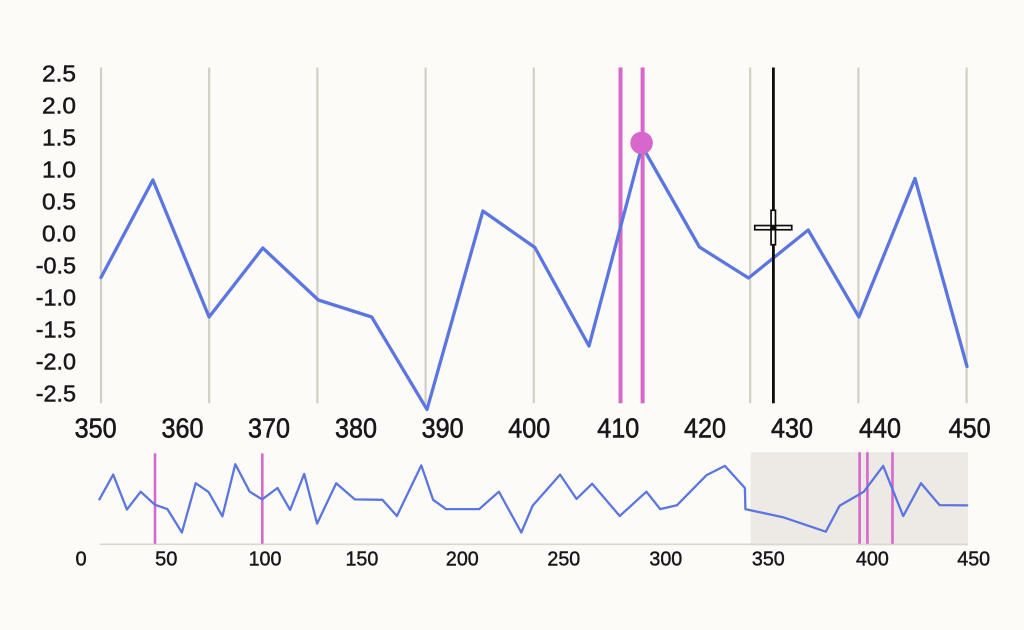 This screenshot has width=1024, height=630. Describe the element at coordinates (563, 560) in the screenshot. I see `svg-text: 250` at that location.